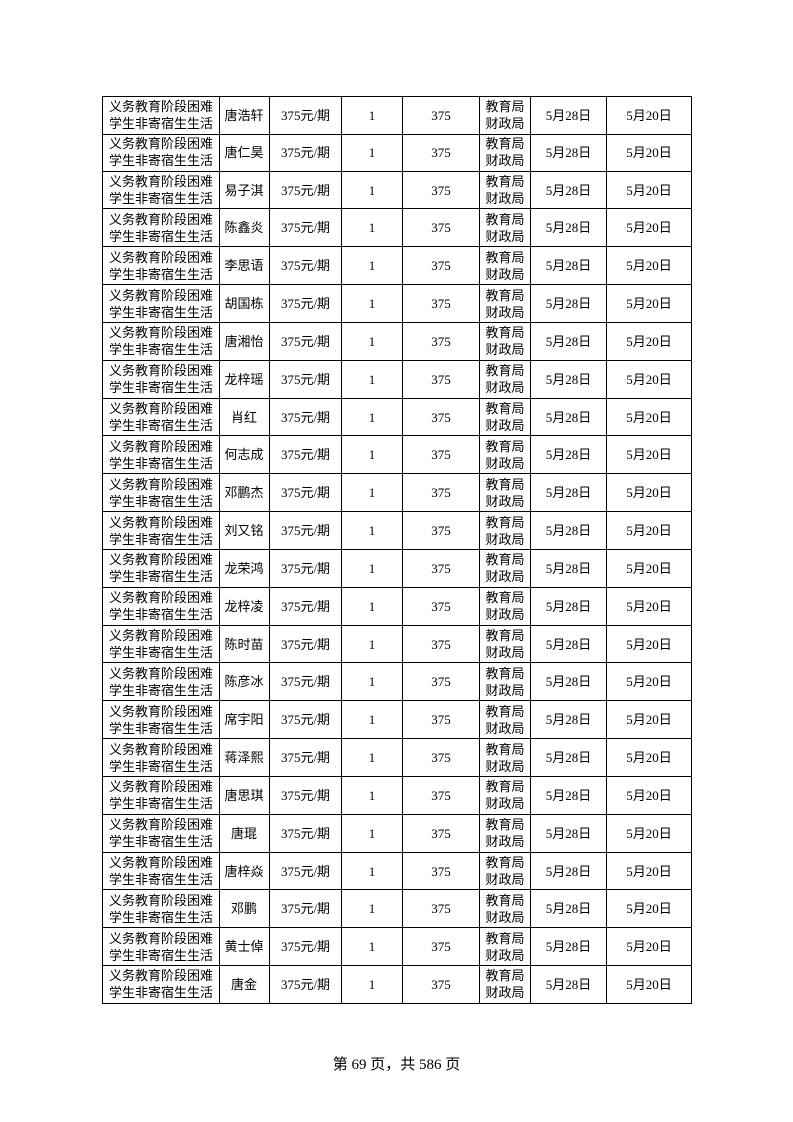 This screenshot has height=1122, width=793. I want to click on cell-text: 何志成, so click(244, 455).